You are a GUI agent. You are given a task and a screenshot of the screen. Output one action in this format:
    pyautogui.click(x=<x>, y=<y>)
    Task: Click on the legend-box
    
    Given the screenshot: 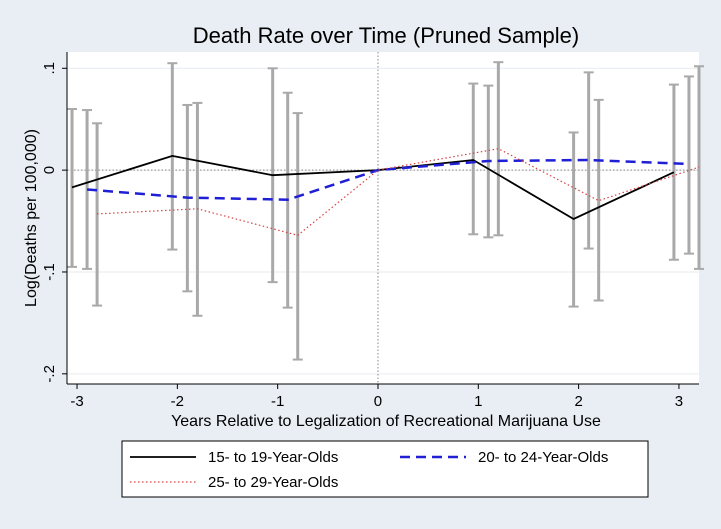 What is the action you would take?
    pyautogui.click(x=385, y=469)
    